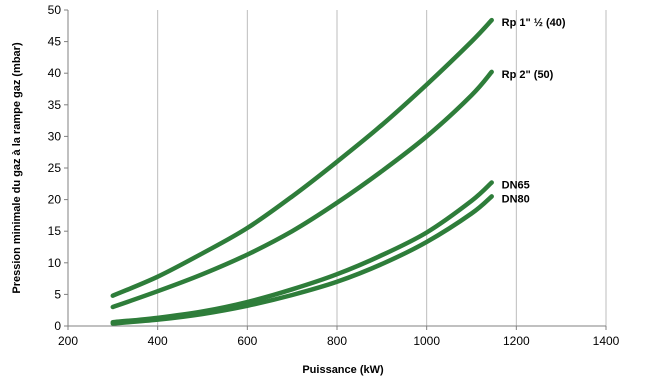 This screenshot has width=646, height=385. I want to click on series-label-2: DN65, so click(516, 186).